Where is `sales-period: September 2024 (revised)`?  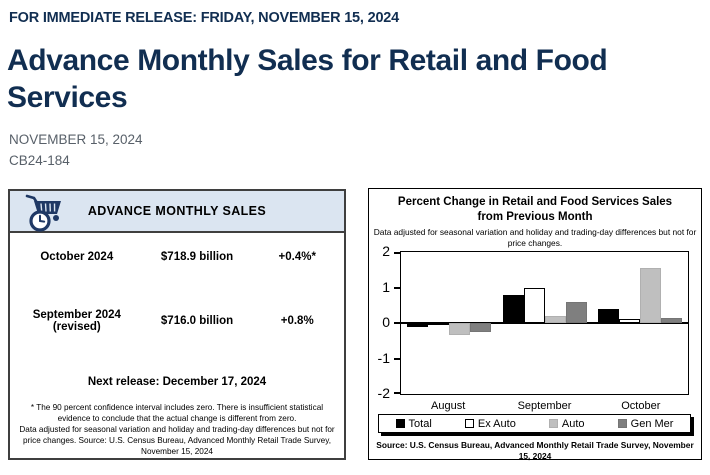 sales-period: September 2024 (revised) is located at coordinates (77, 321).